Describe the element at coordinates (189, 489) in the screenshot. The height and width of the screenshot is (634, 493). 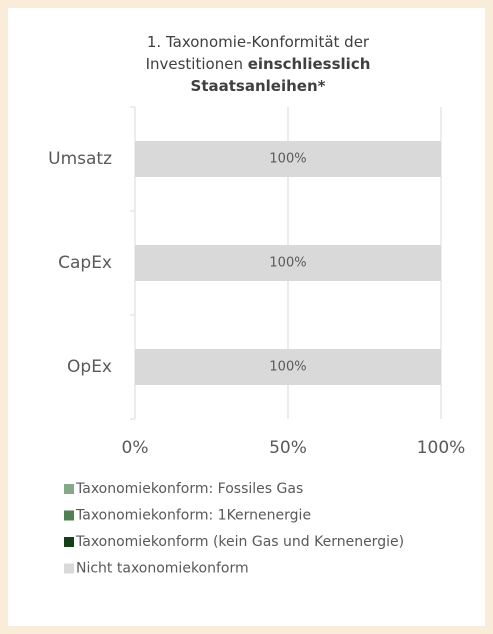
I see `legend-label: Taxonomiekonform: Fossiles Gas` at that location.